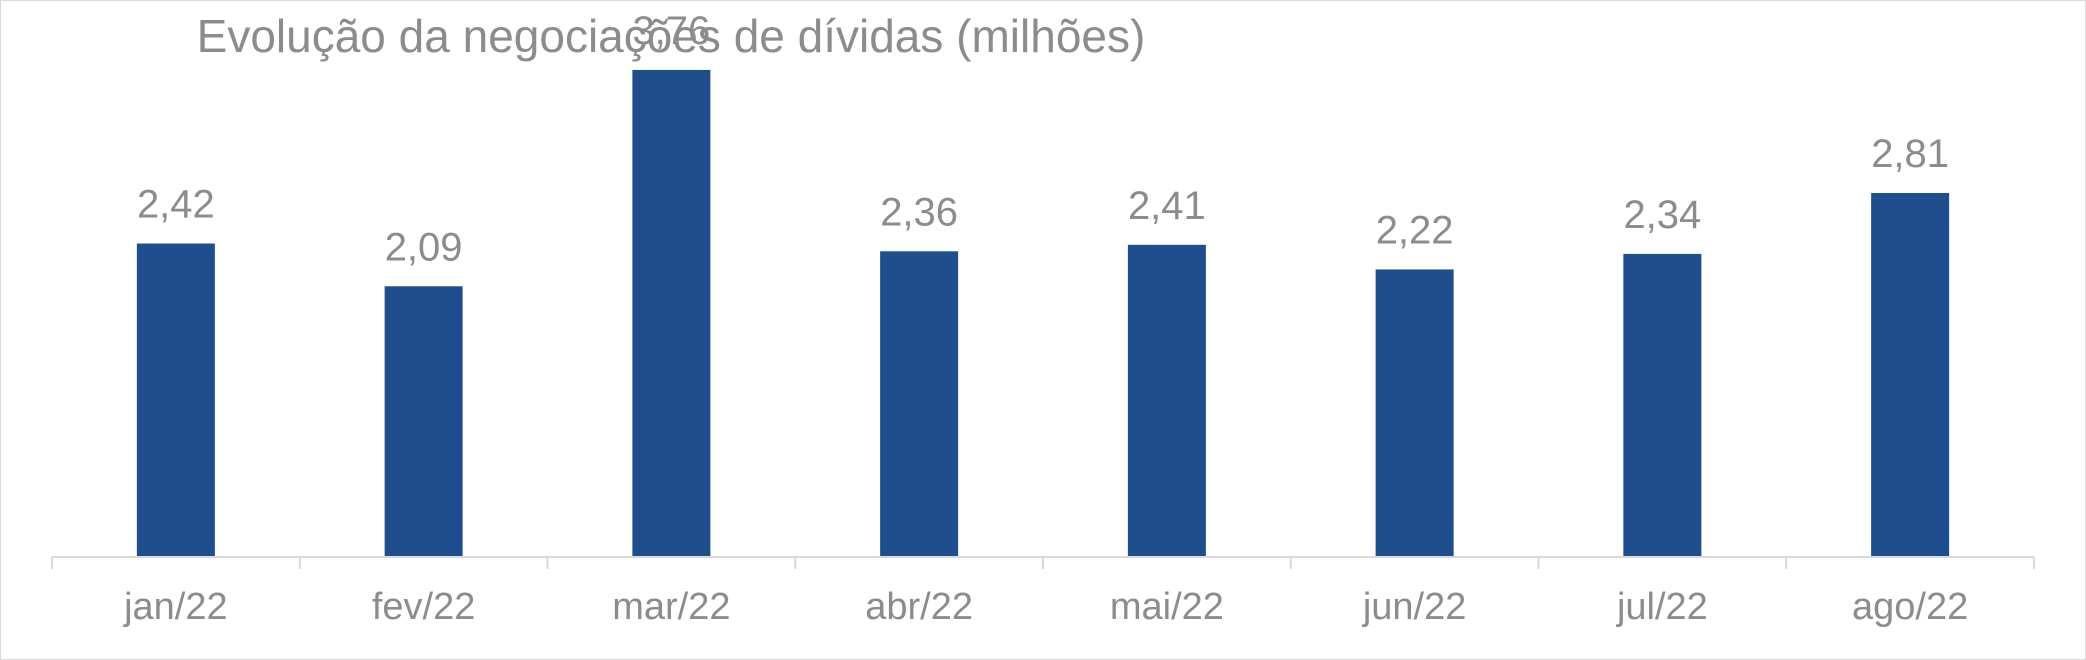  What do you see at coordinates (671, 31) in the screenshot?
I see `data-label: 3,76` at bounding box center [671, 31].